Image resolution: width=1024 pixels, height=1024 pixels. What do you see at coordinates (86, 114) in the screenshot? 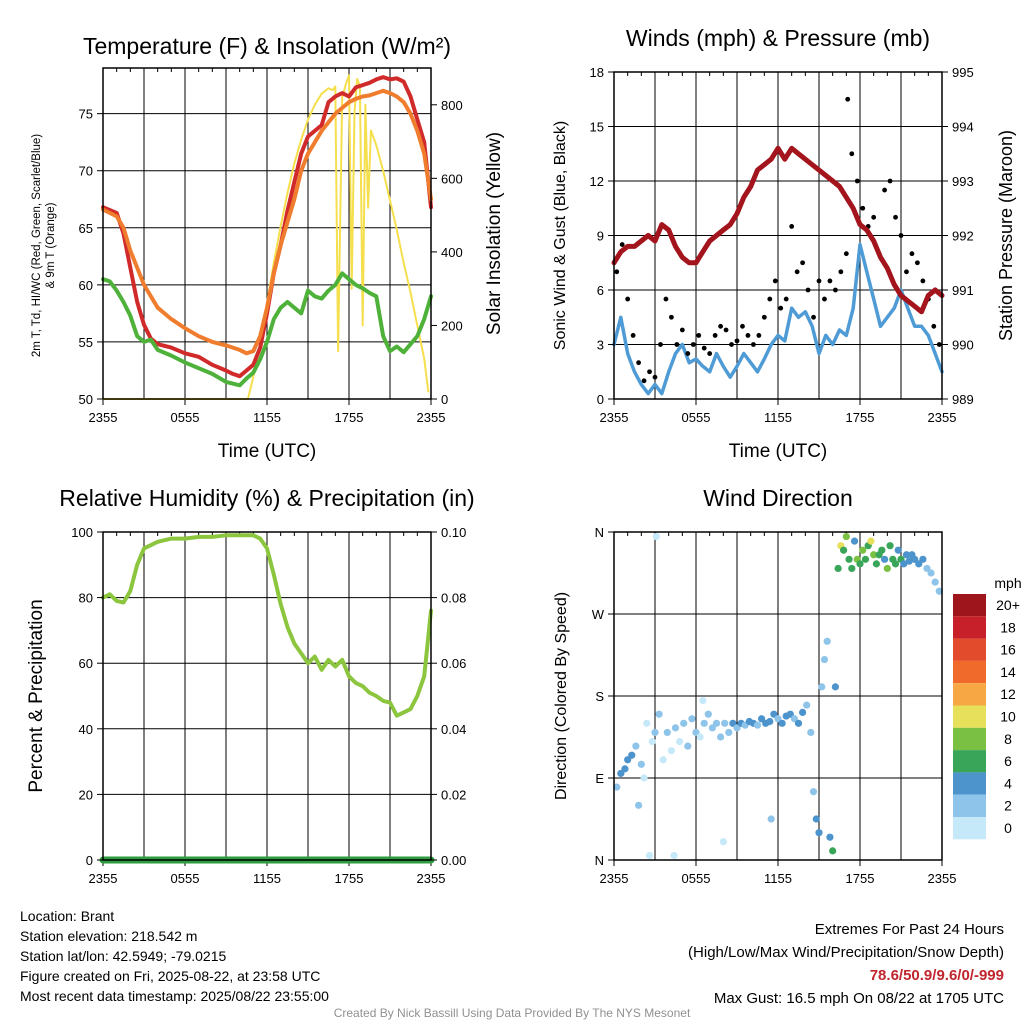
I see `y-tick-label: 75` at bounding box center [86, 114].